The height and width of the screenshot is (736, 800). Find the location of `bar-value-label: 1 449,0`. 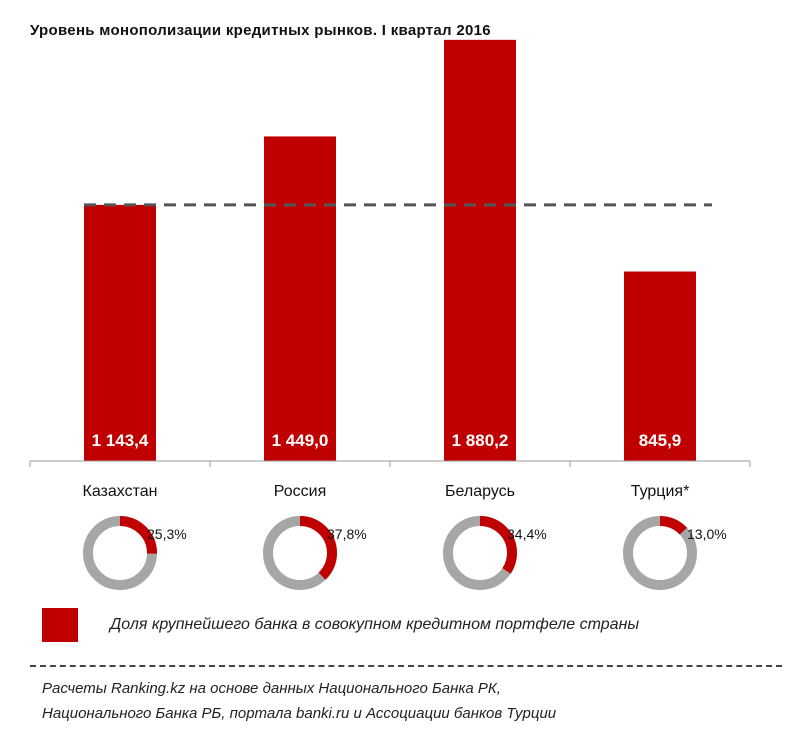

bar-value-label: 1 449,0 is located at coordinates (300, 440).